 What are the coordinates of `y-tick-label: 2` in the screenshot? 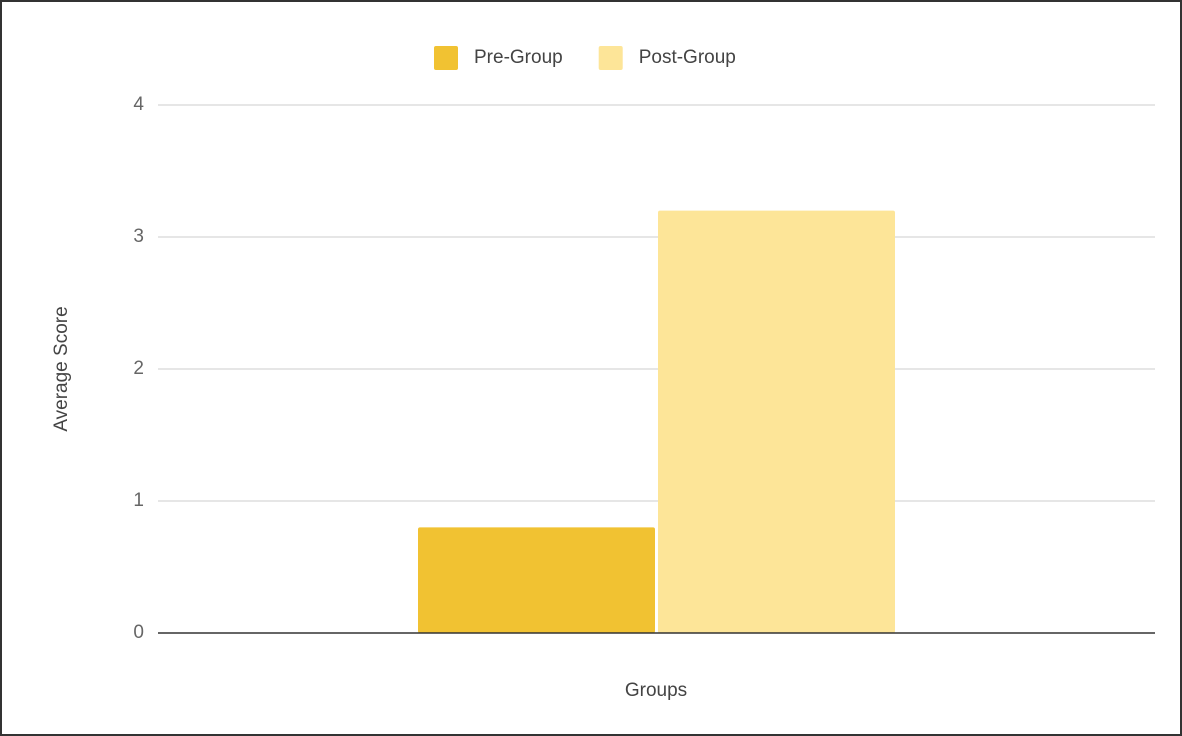 It's located at (138, 368).